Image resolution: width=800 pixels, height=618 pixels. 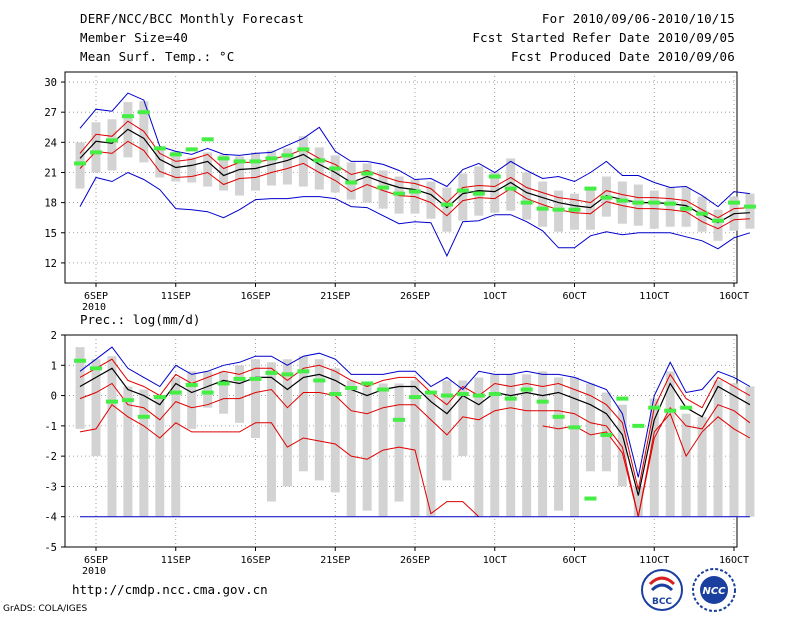 I want to click on source-url: http://cmdp.ncc.cma.gov.cn, so click(x=170, y=589).